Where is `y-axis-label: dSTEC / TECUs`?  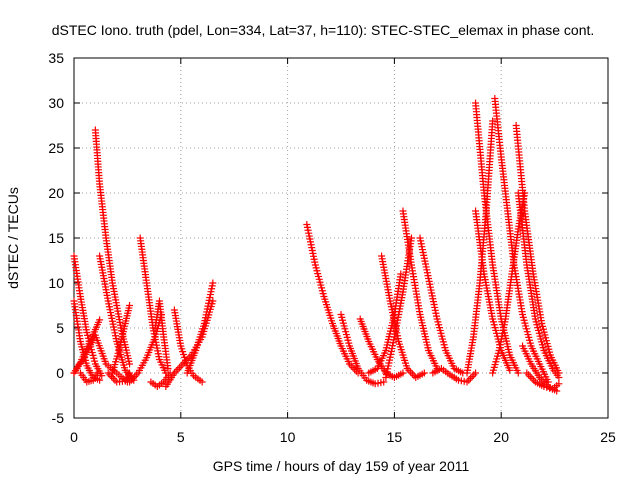 y-axis-label: dSTEC / TECUs is located at coordinates (13, 238).